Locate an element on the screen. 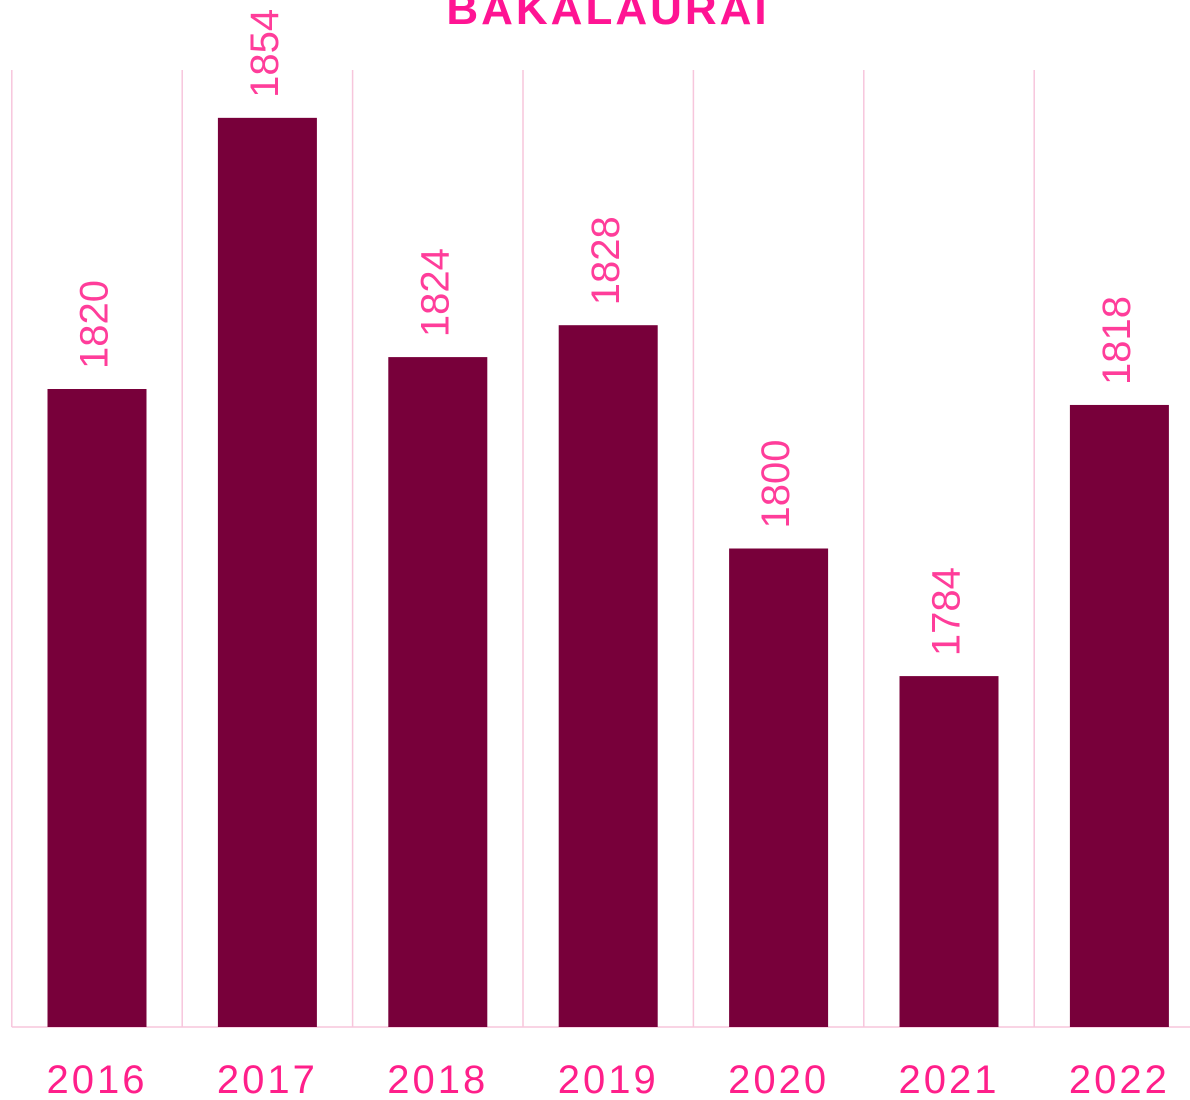  value-label: 1828 is located at coordinates (606, 260).